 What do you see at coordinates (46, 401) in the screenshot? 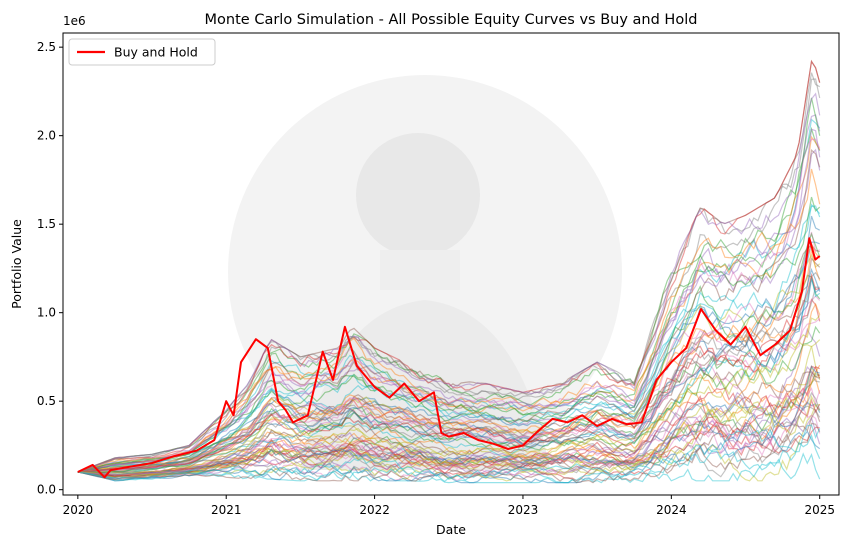
I see `y-tick-label: 0.5` at bounding box center [46, 401].